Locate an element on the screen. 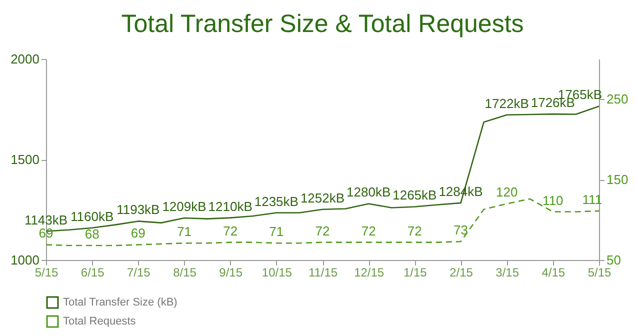  data-label: 1722kB is located at coordinates (506, 103).